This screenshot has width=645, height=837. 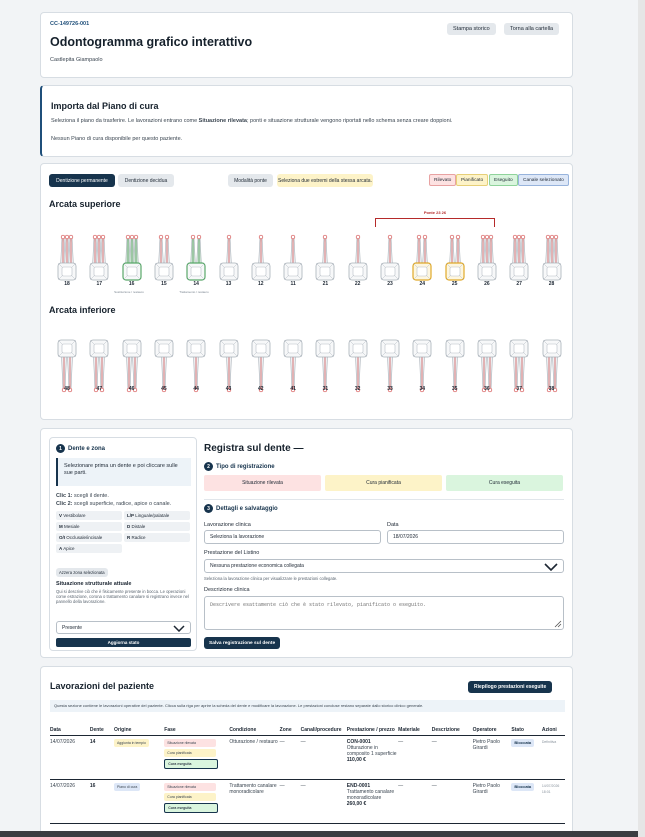 I want to click on reset-zone-button: Azzera zona selezionata, so click(x=82, y=572).